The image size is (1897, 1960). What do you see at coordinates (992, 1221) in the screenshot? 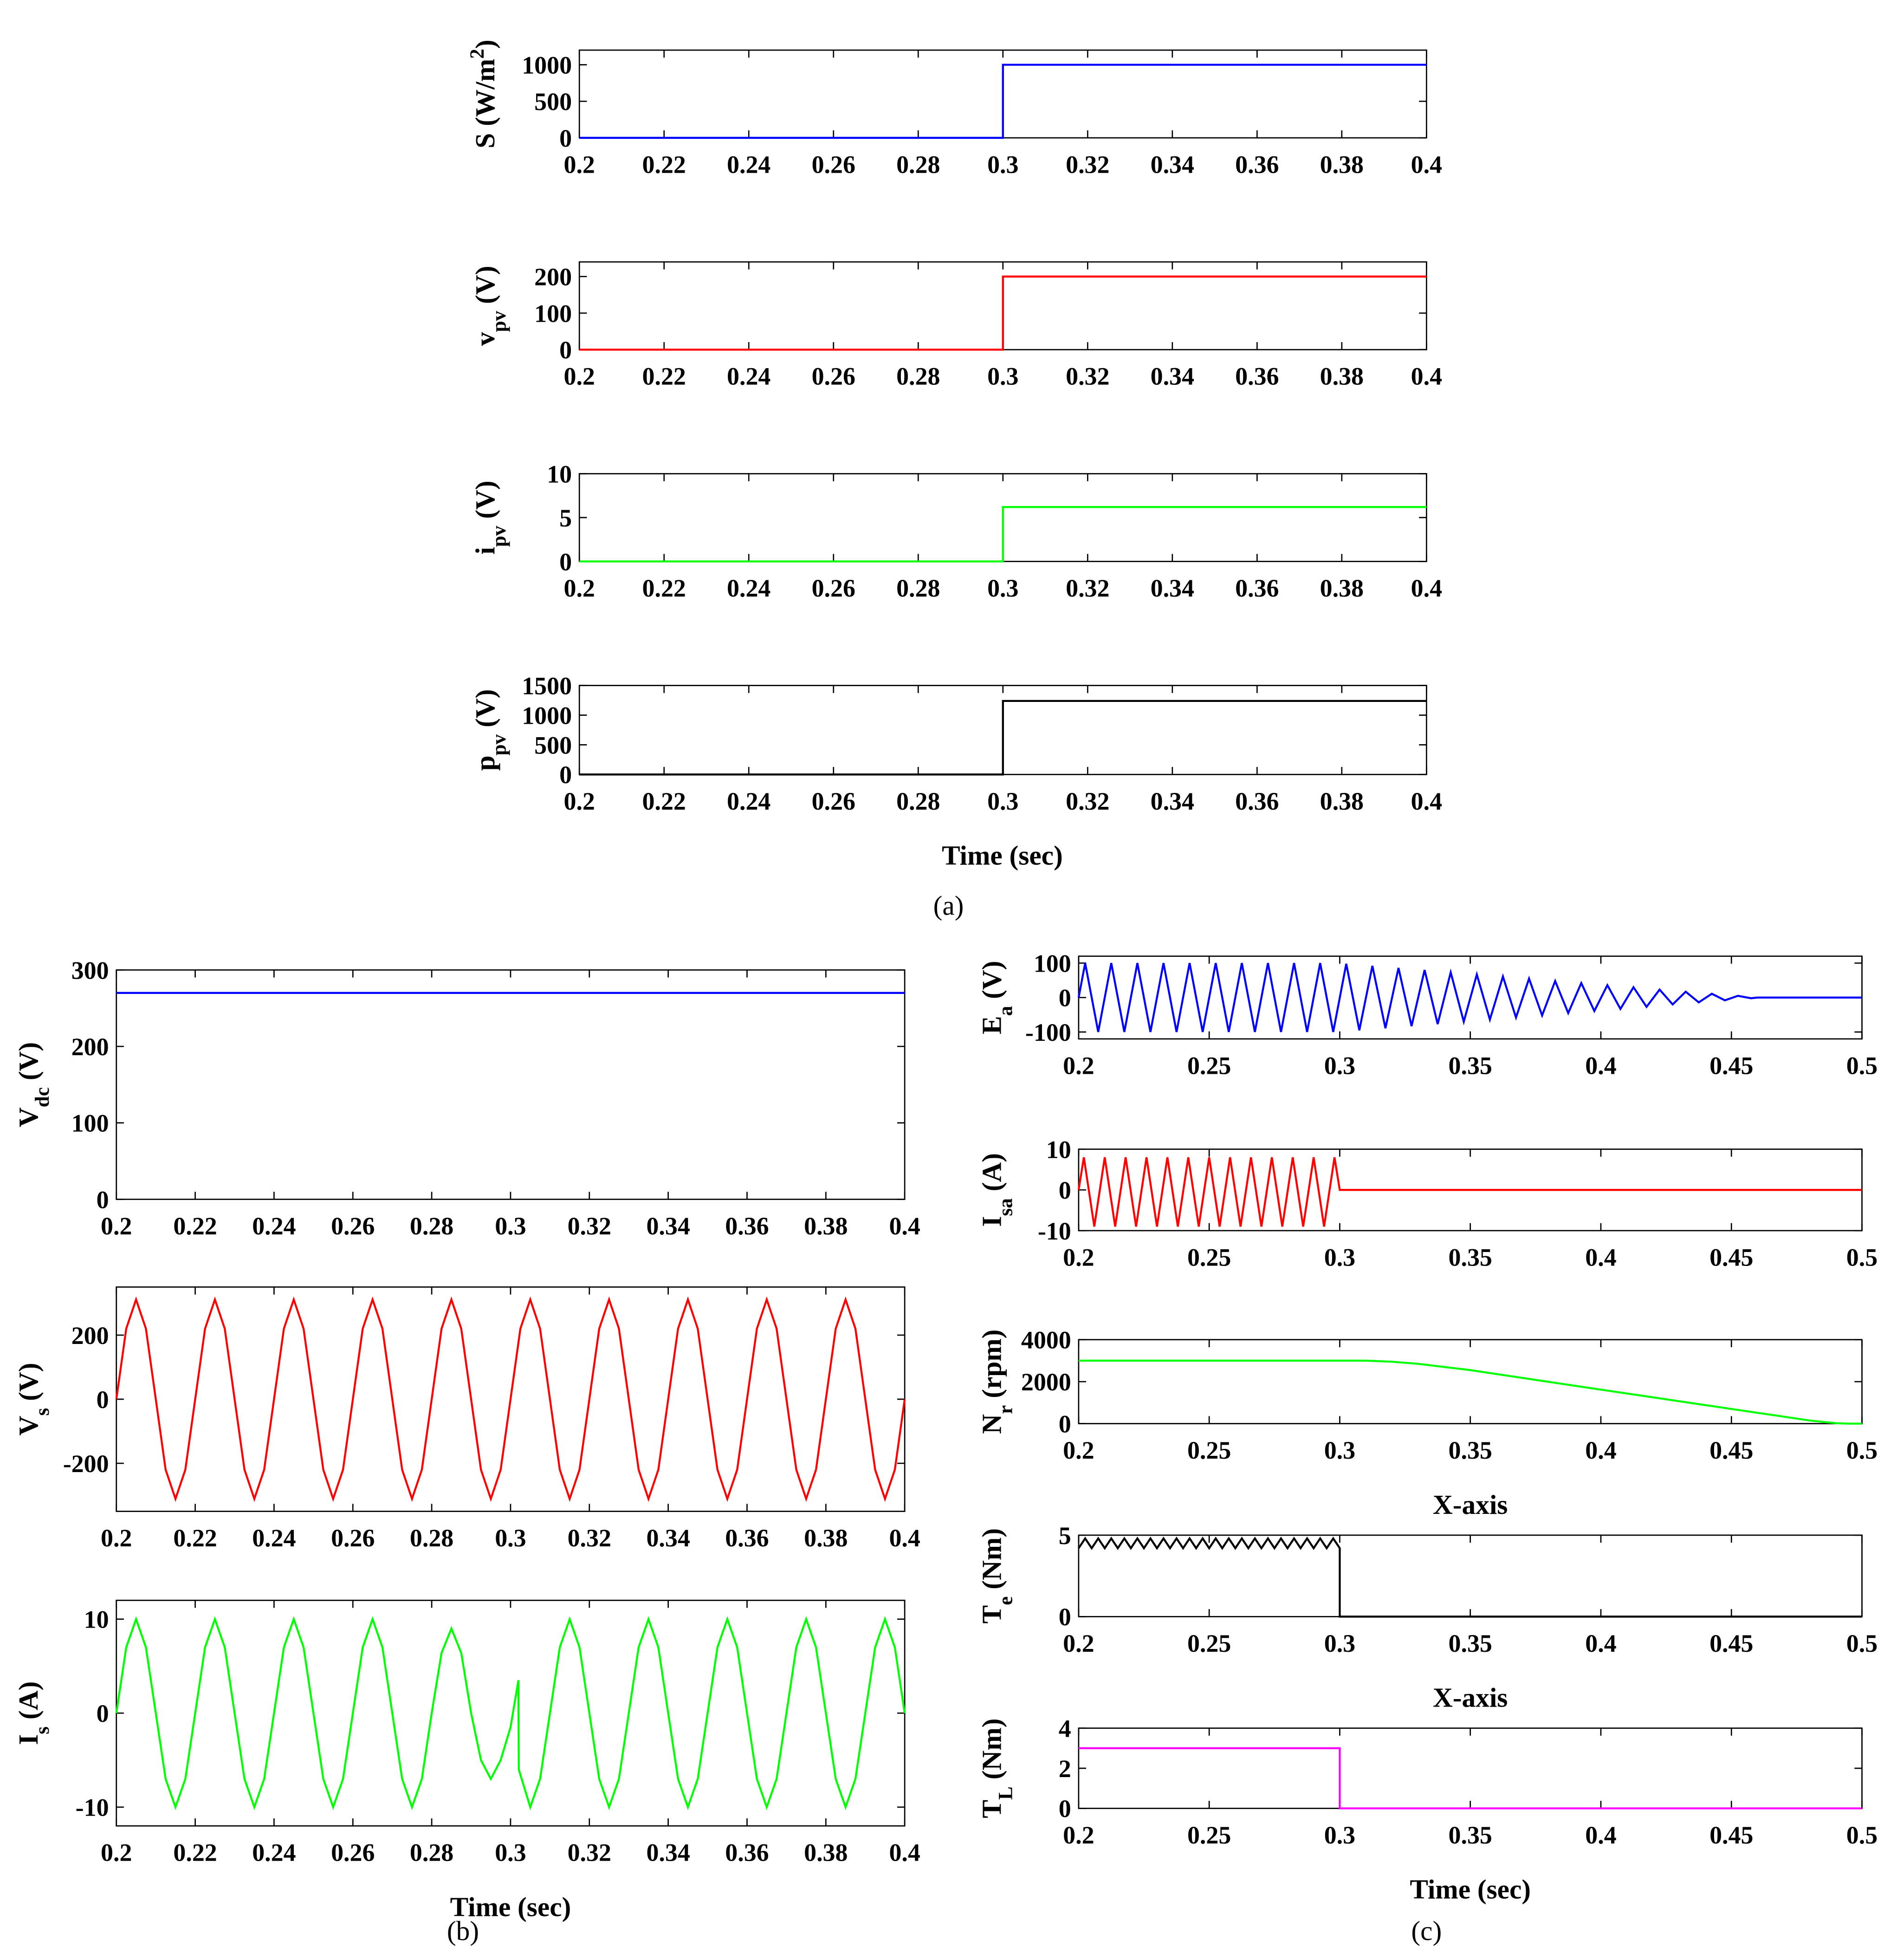
I see `y-axis-label-part: I` at bounding box center [992, 1221].